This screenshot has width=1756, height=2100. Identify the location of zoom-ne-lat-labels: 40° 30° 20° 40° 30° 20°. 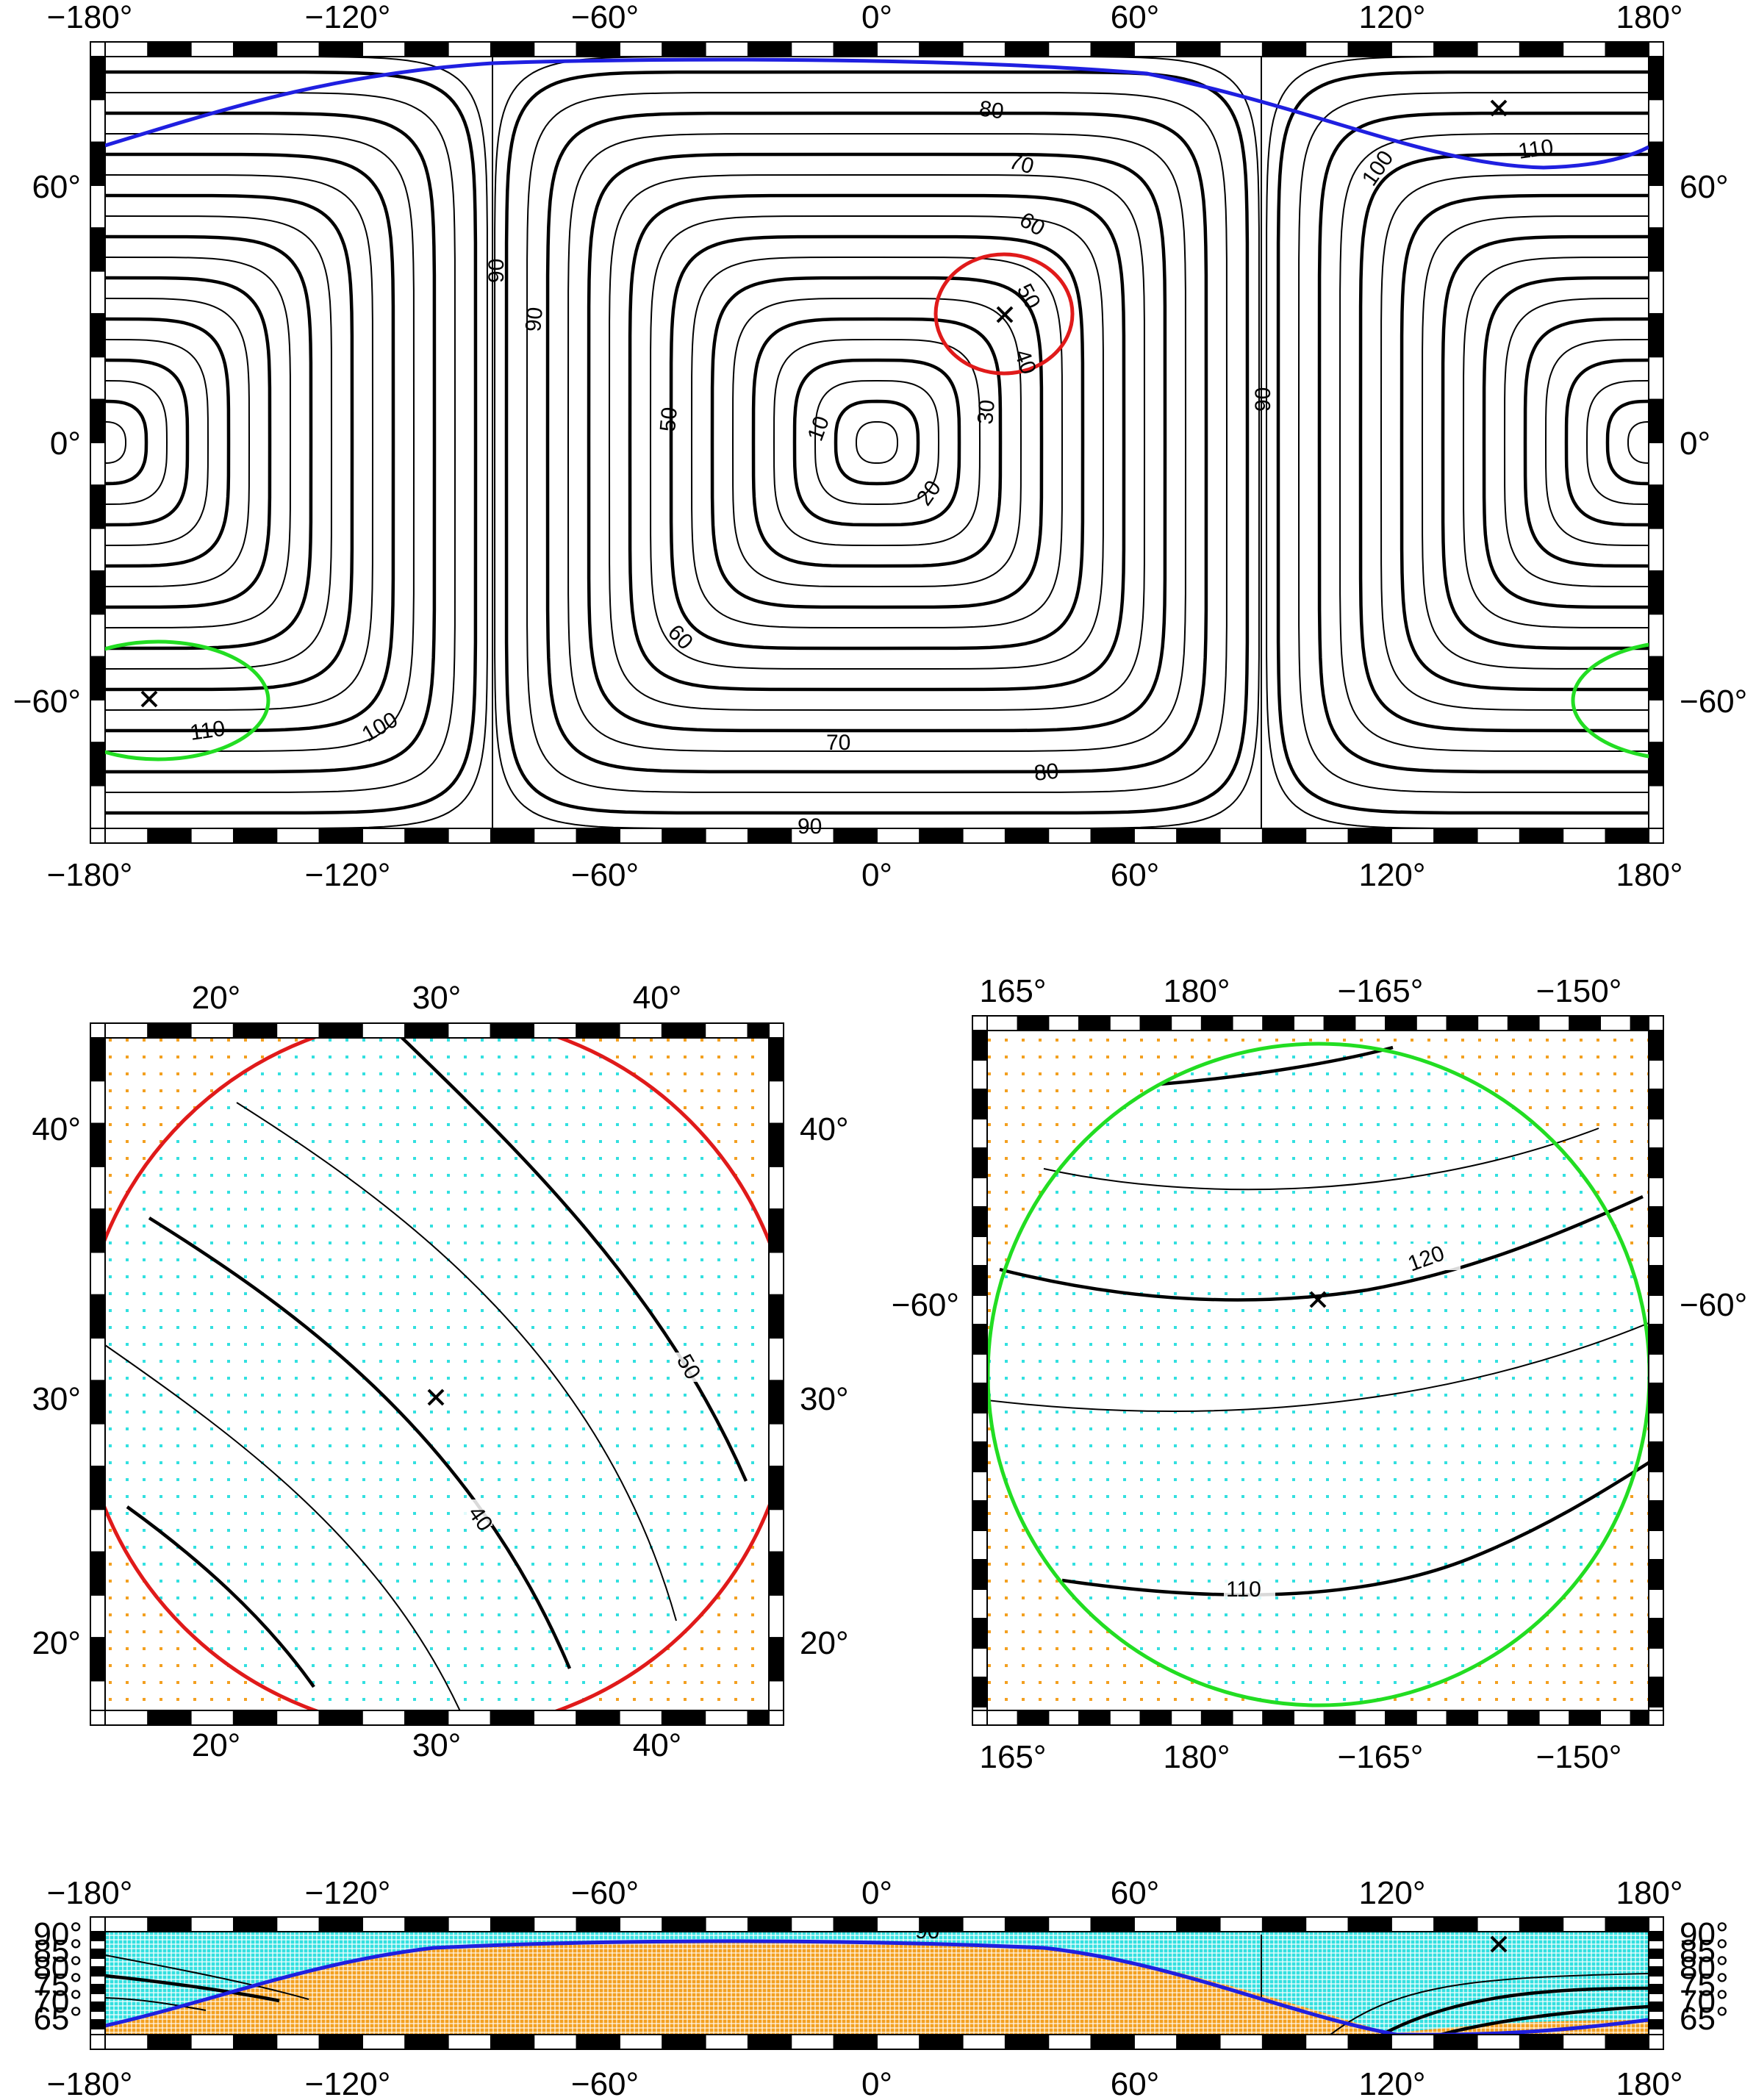
(440, 1386).